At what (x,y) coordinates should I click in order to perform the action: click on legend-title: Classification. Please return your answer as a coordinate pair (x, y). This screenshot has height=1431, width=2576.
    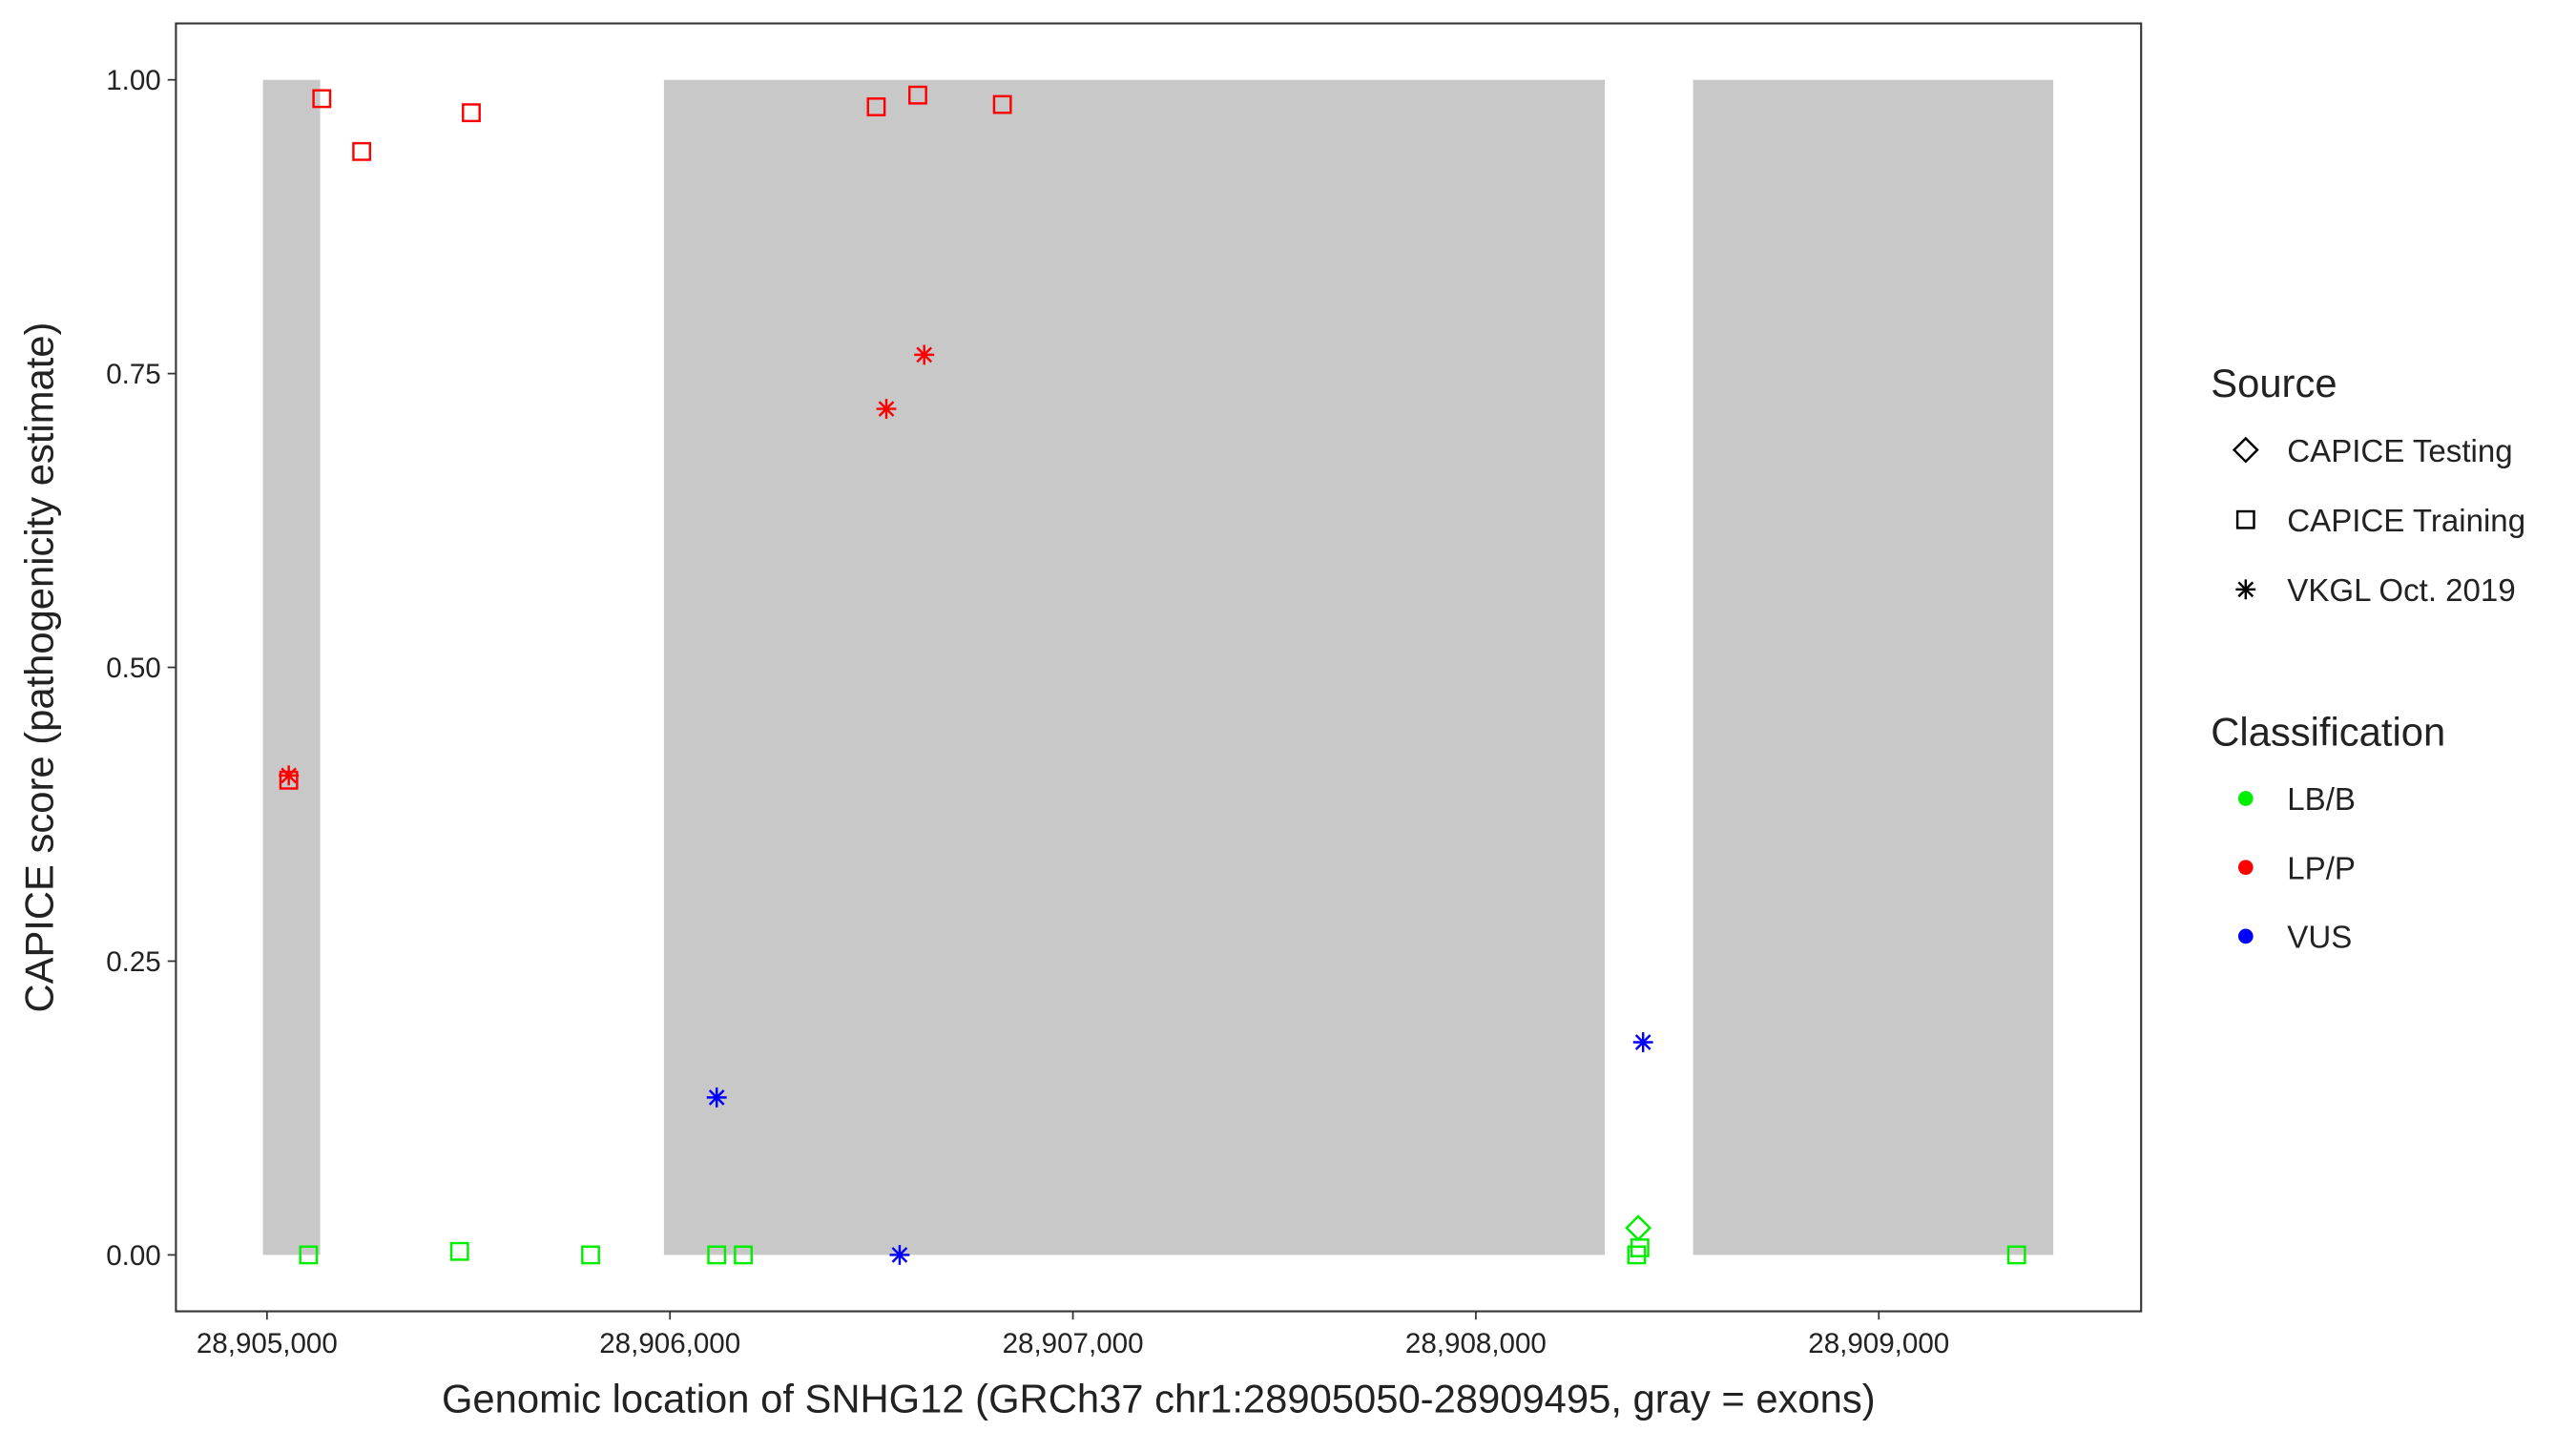
    Looking at the image, I should click on (2328, 731).